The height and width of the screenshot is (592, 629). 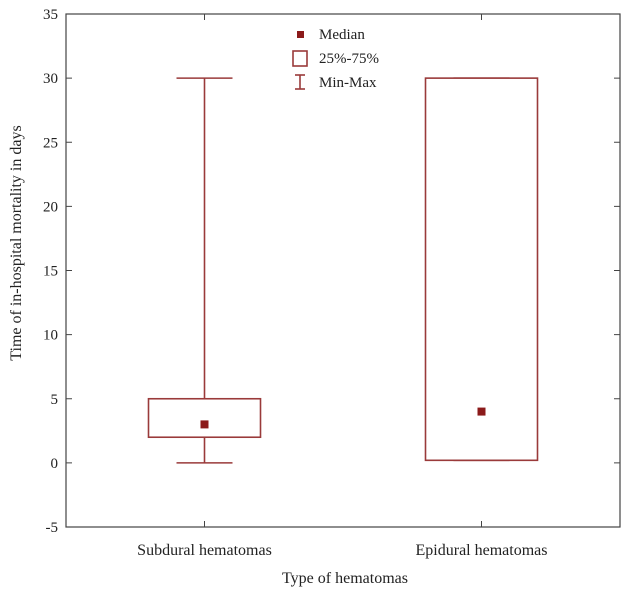 I want to click on legend-item: Median, so click(x=331, y=35).